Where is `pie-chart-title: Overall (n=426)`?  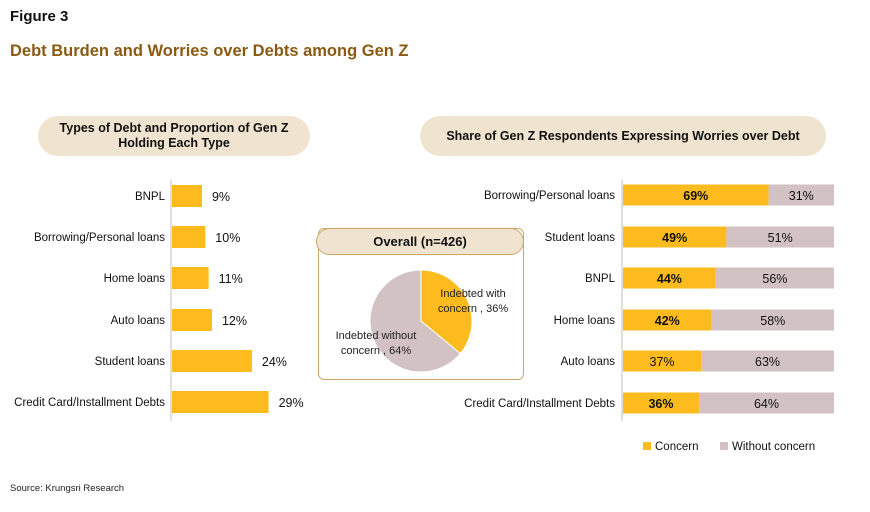 pie-chart-title: Overall (n=426) is located at coordinates (420, 241).